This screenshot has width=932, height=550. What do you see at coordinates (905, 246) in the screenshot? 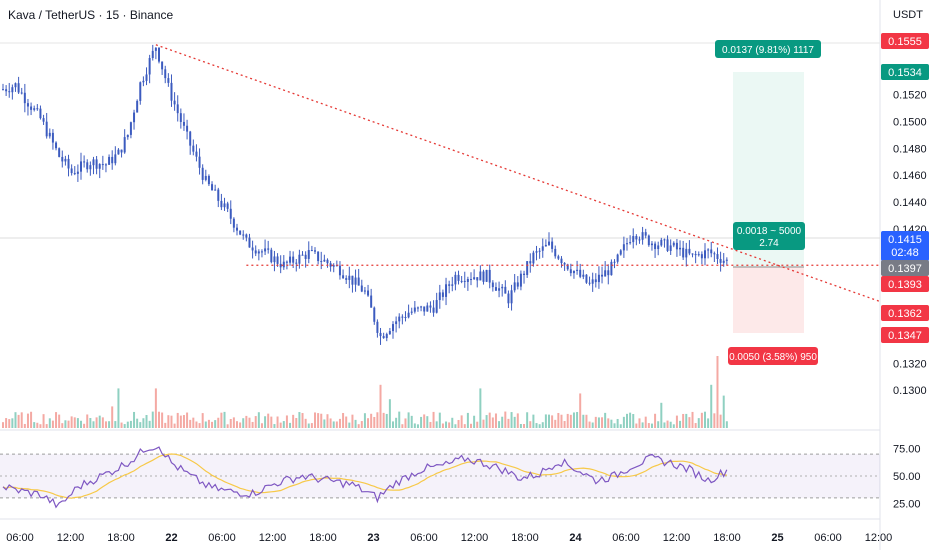
I see `current-price-tag-box` at bounding box center [905, 246].